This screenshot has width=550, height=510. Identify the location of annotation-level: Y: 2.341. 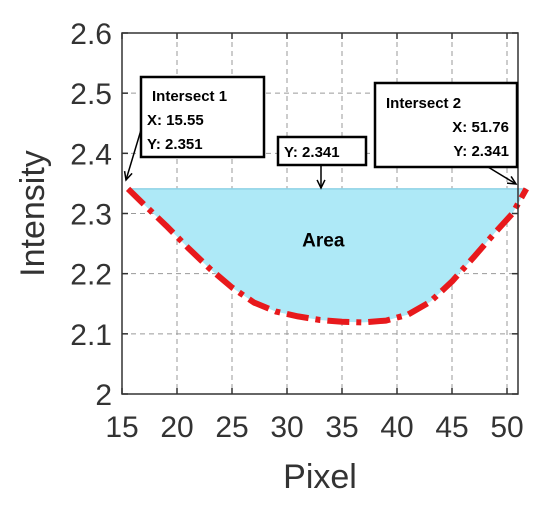
(322, 162).